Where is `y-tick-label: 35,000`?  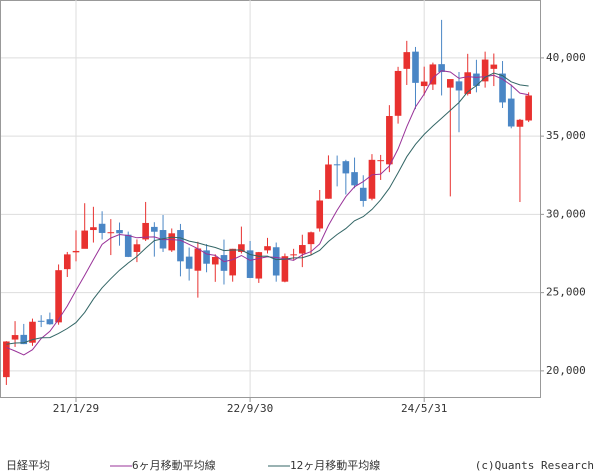 y-tick-label: 35,000 is located at coordinates (566, 135).